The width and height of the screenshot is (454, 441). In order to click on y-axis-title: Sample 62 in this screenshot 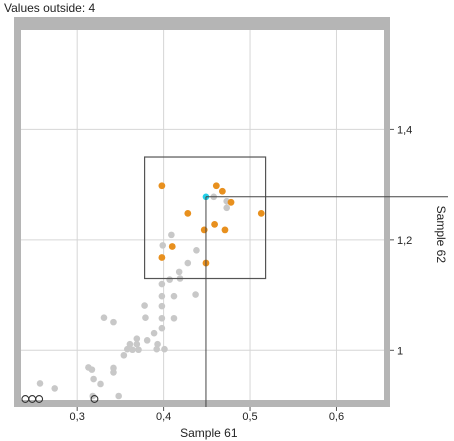, I will do `click(441, 235)`.